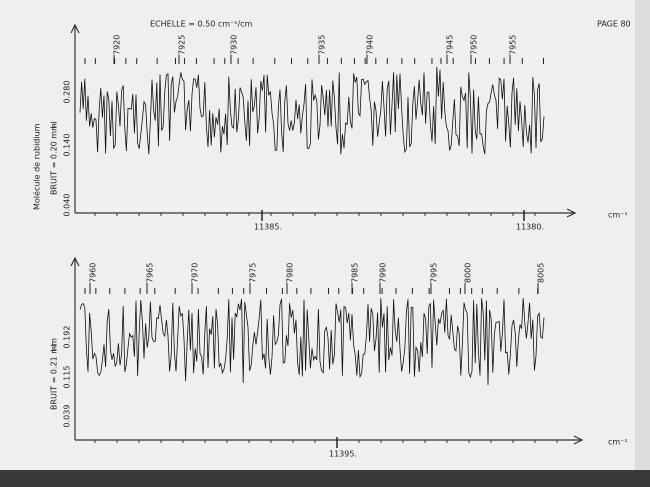  I want to click on line-label: 8005, so click(541, 273).